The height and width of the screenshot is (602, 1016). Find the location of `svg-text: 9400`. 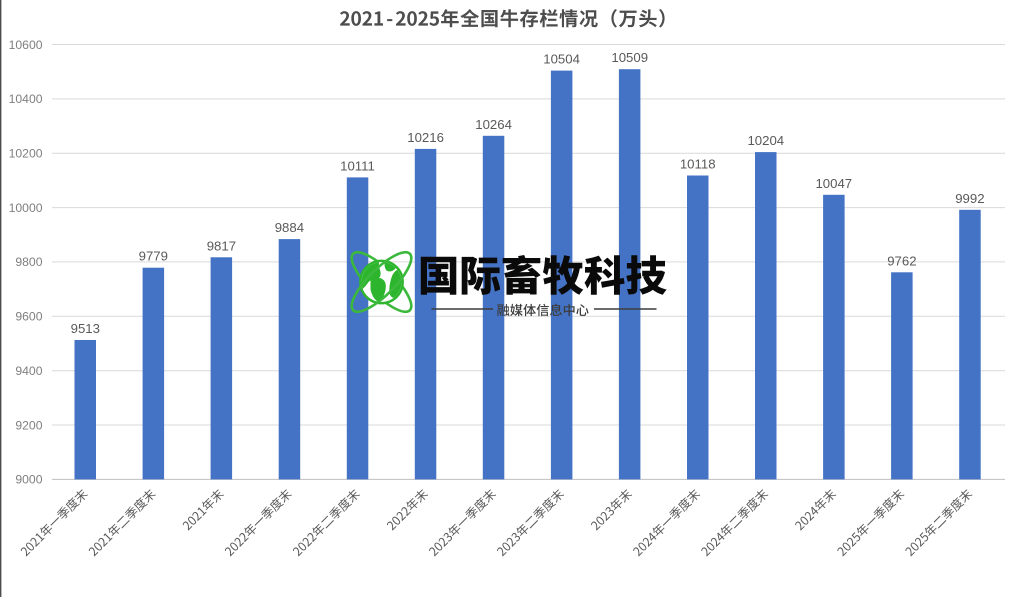

svg-text: 9400 is located at coordinates (28, 371).